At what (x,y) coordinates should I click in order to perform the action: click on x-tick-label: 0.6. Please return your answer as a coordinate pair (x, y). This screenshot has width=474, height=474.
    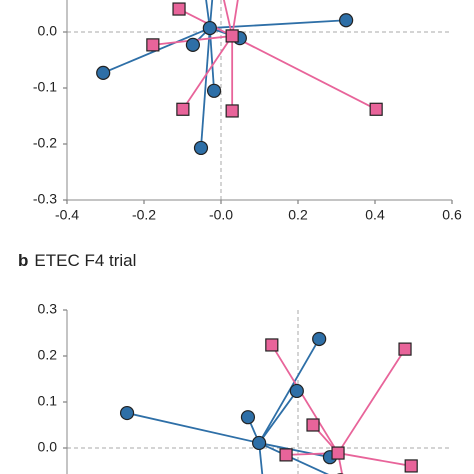
    Looking at the image, I should click on (452, 215).